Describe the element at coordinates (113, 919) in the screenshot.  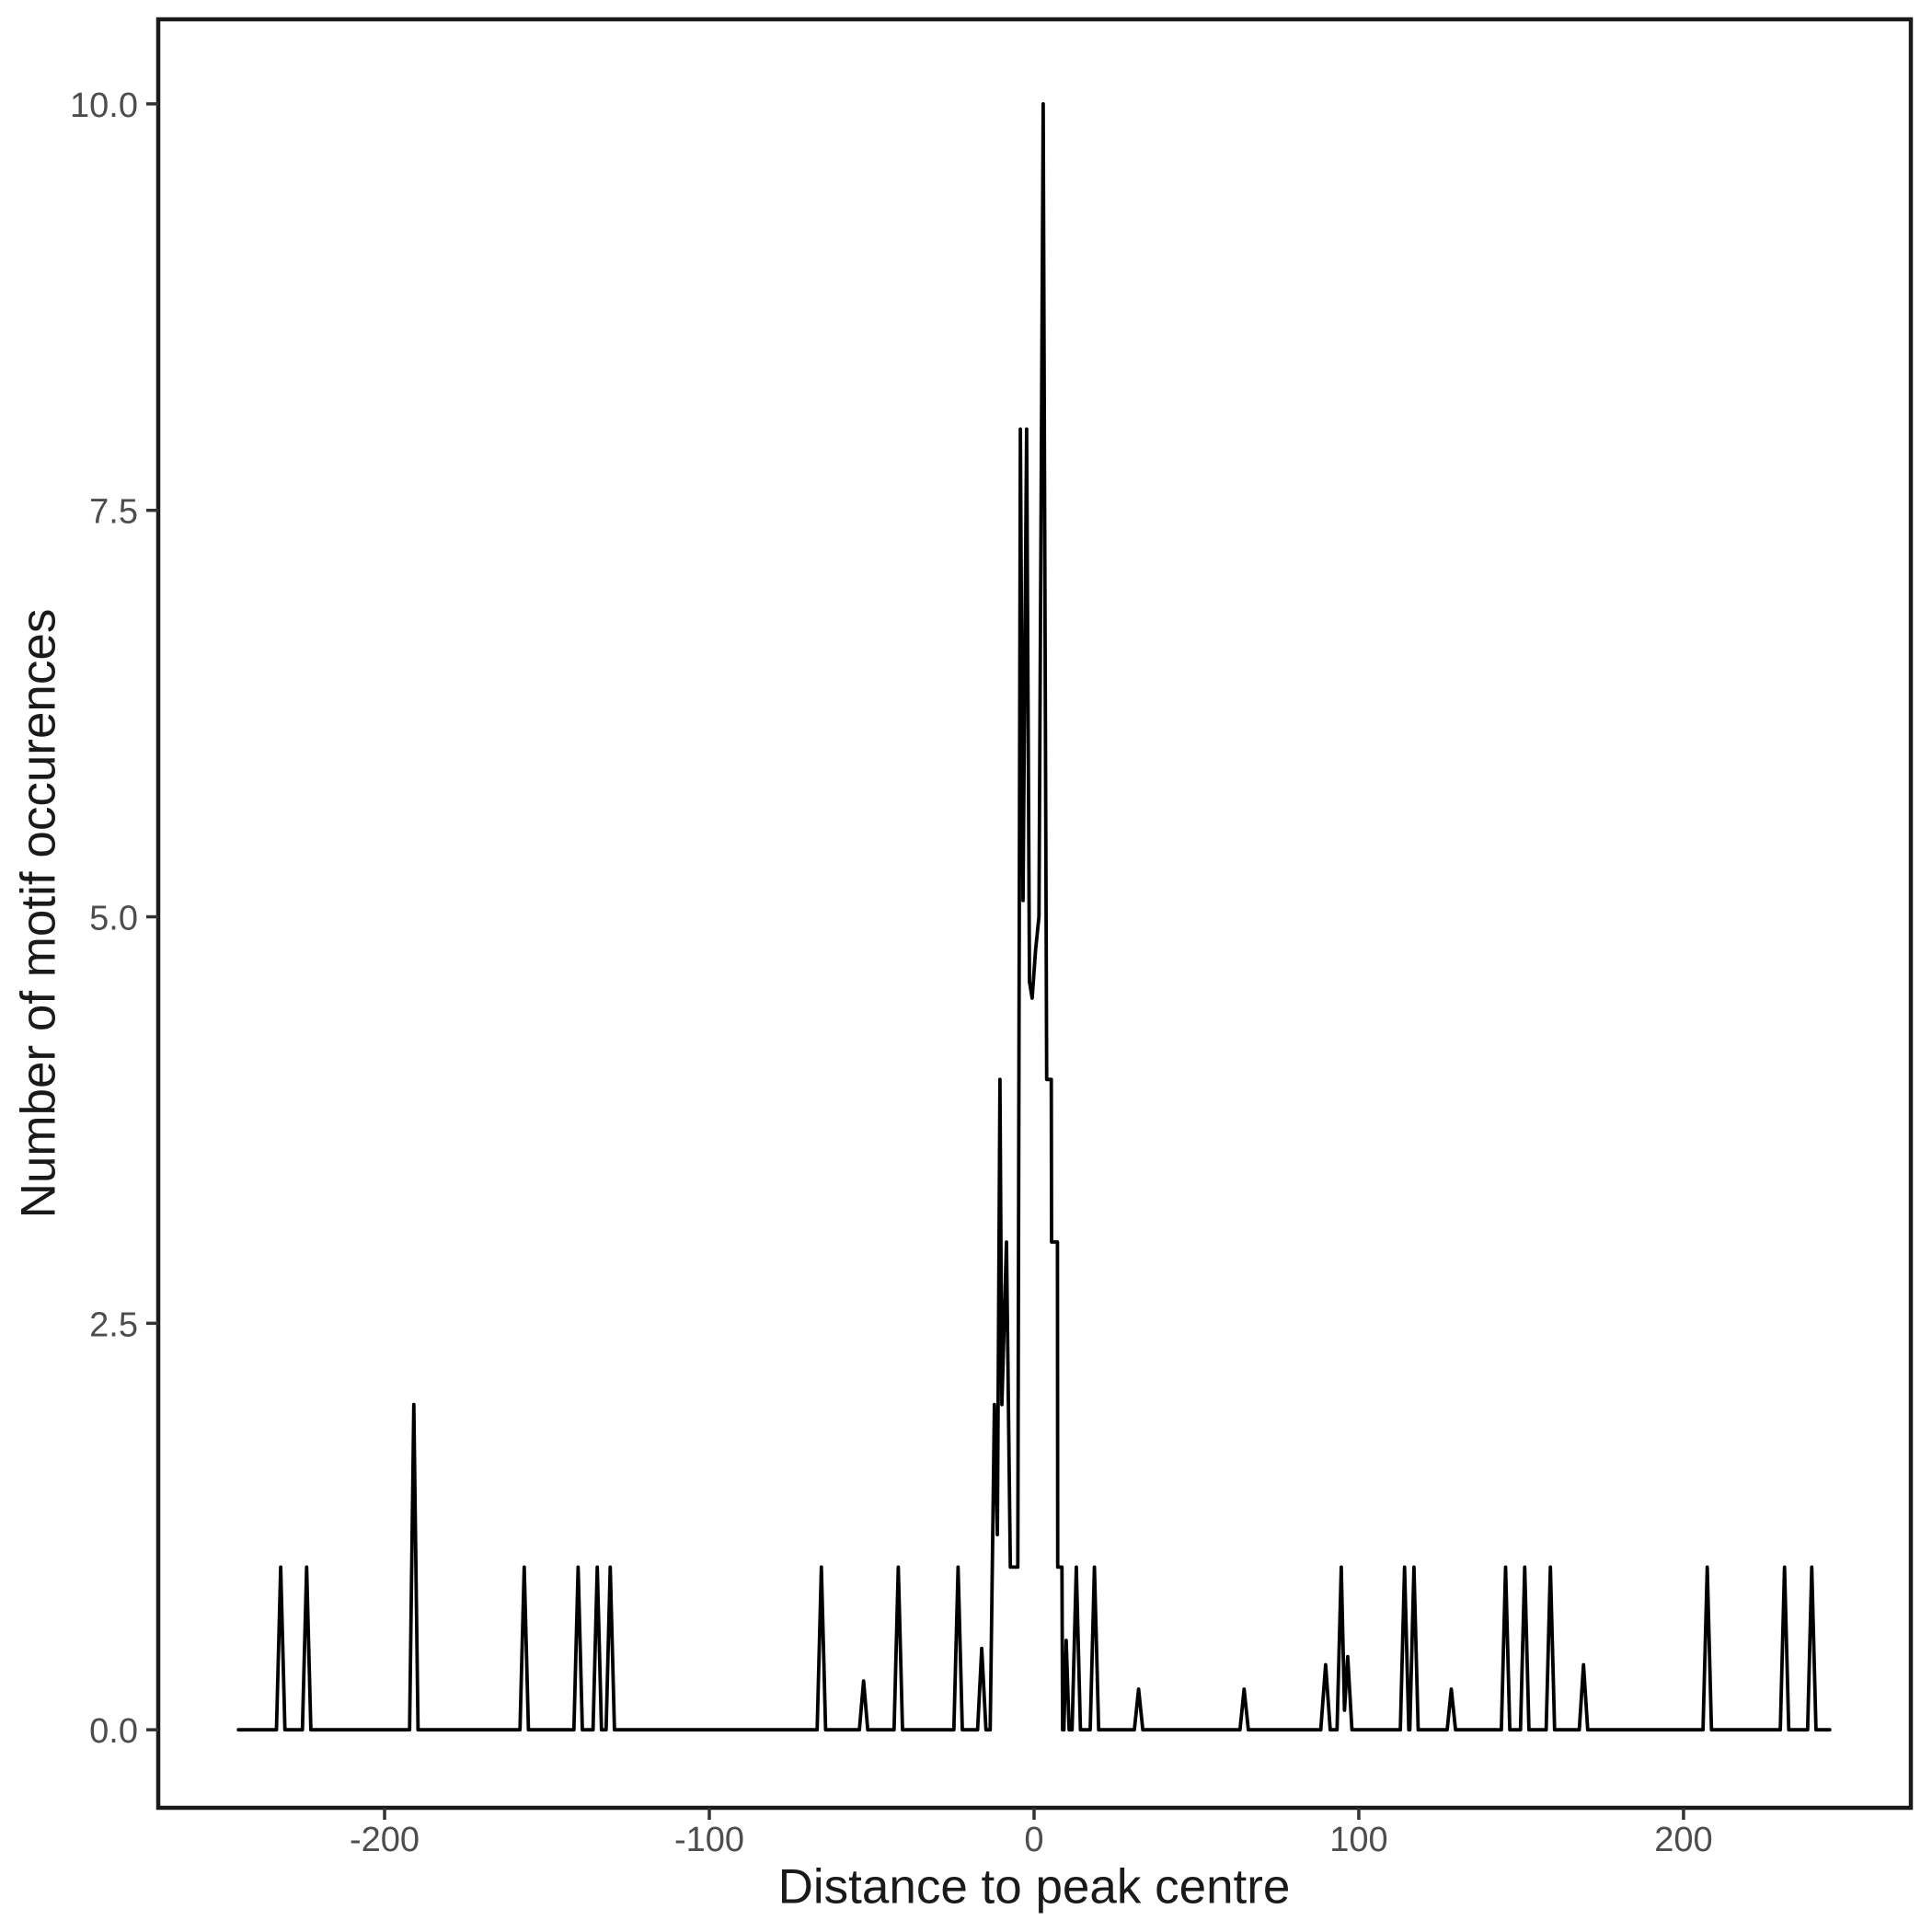
I see `y-tick-label: 5.0` at that location.